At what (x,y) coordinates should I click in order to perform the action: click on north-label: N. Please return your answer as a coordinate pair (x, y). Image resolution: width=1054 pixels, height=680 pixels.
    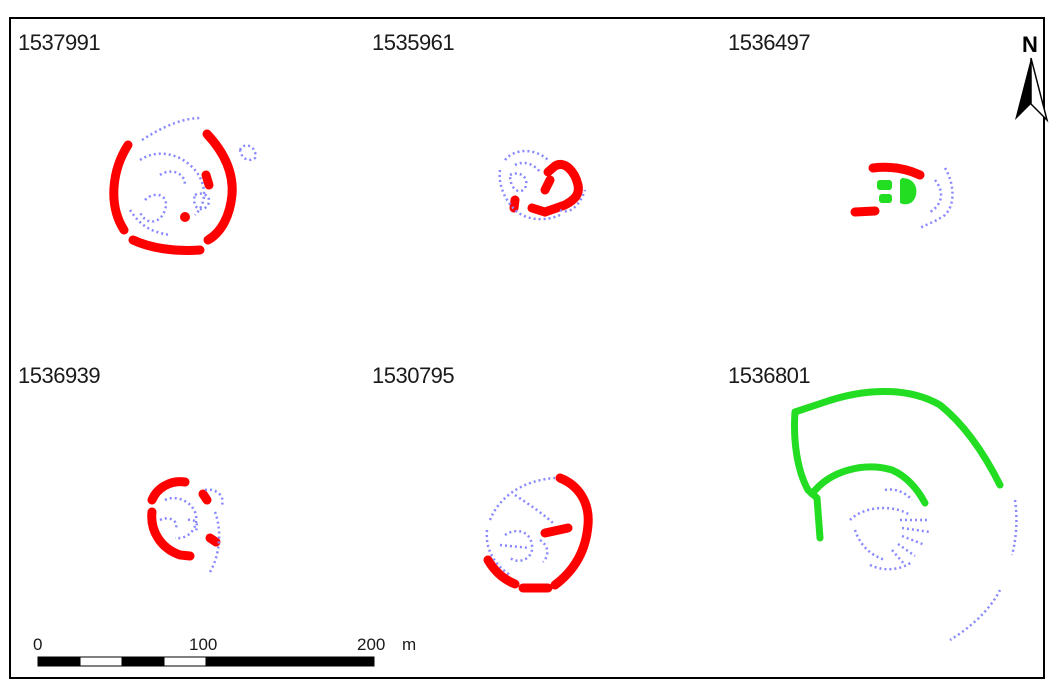
    Looking at the image, I should click on (1030, 44).